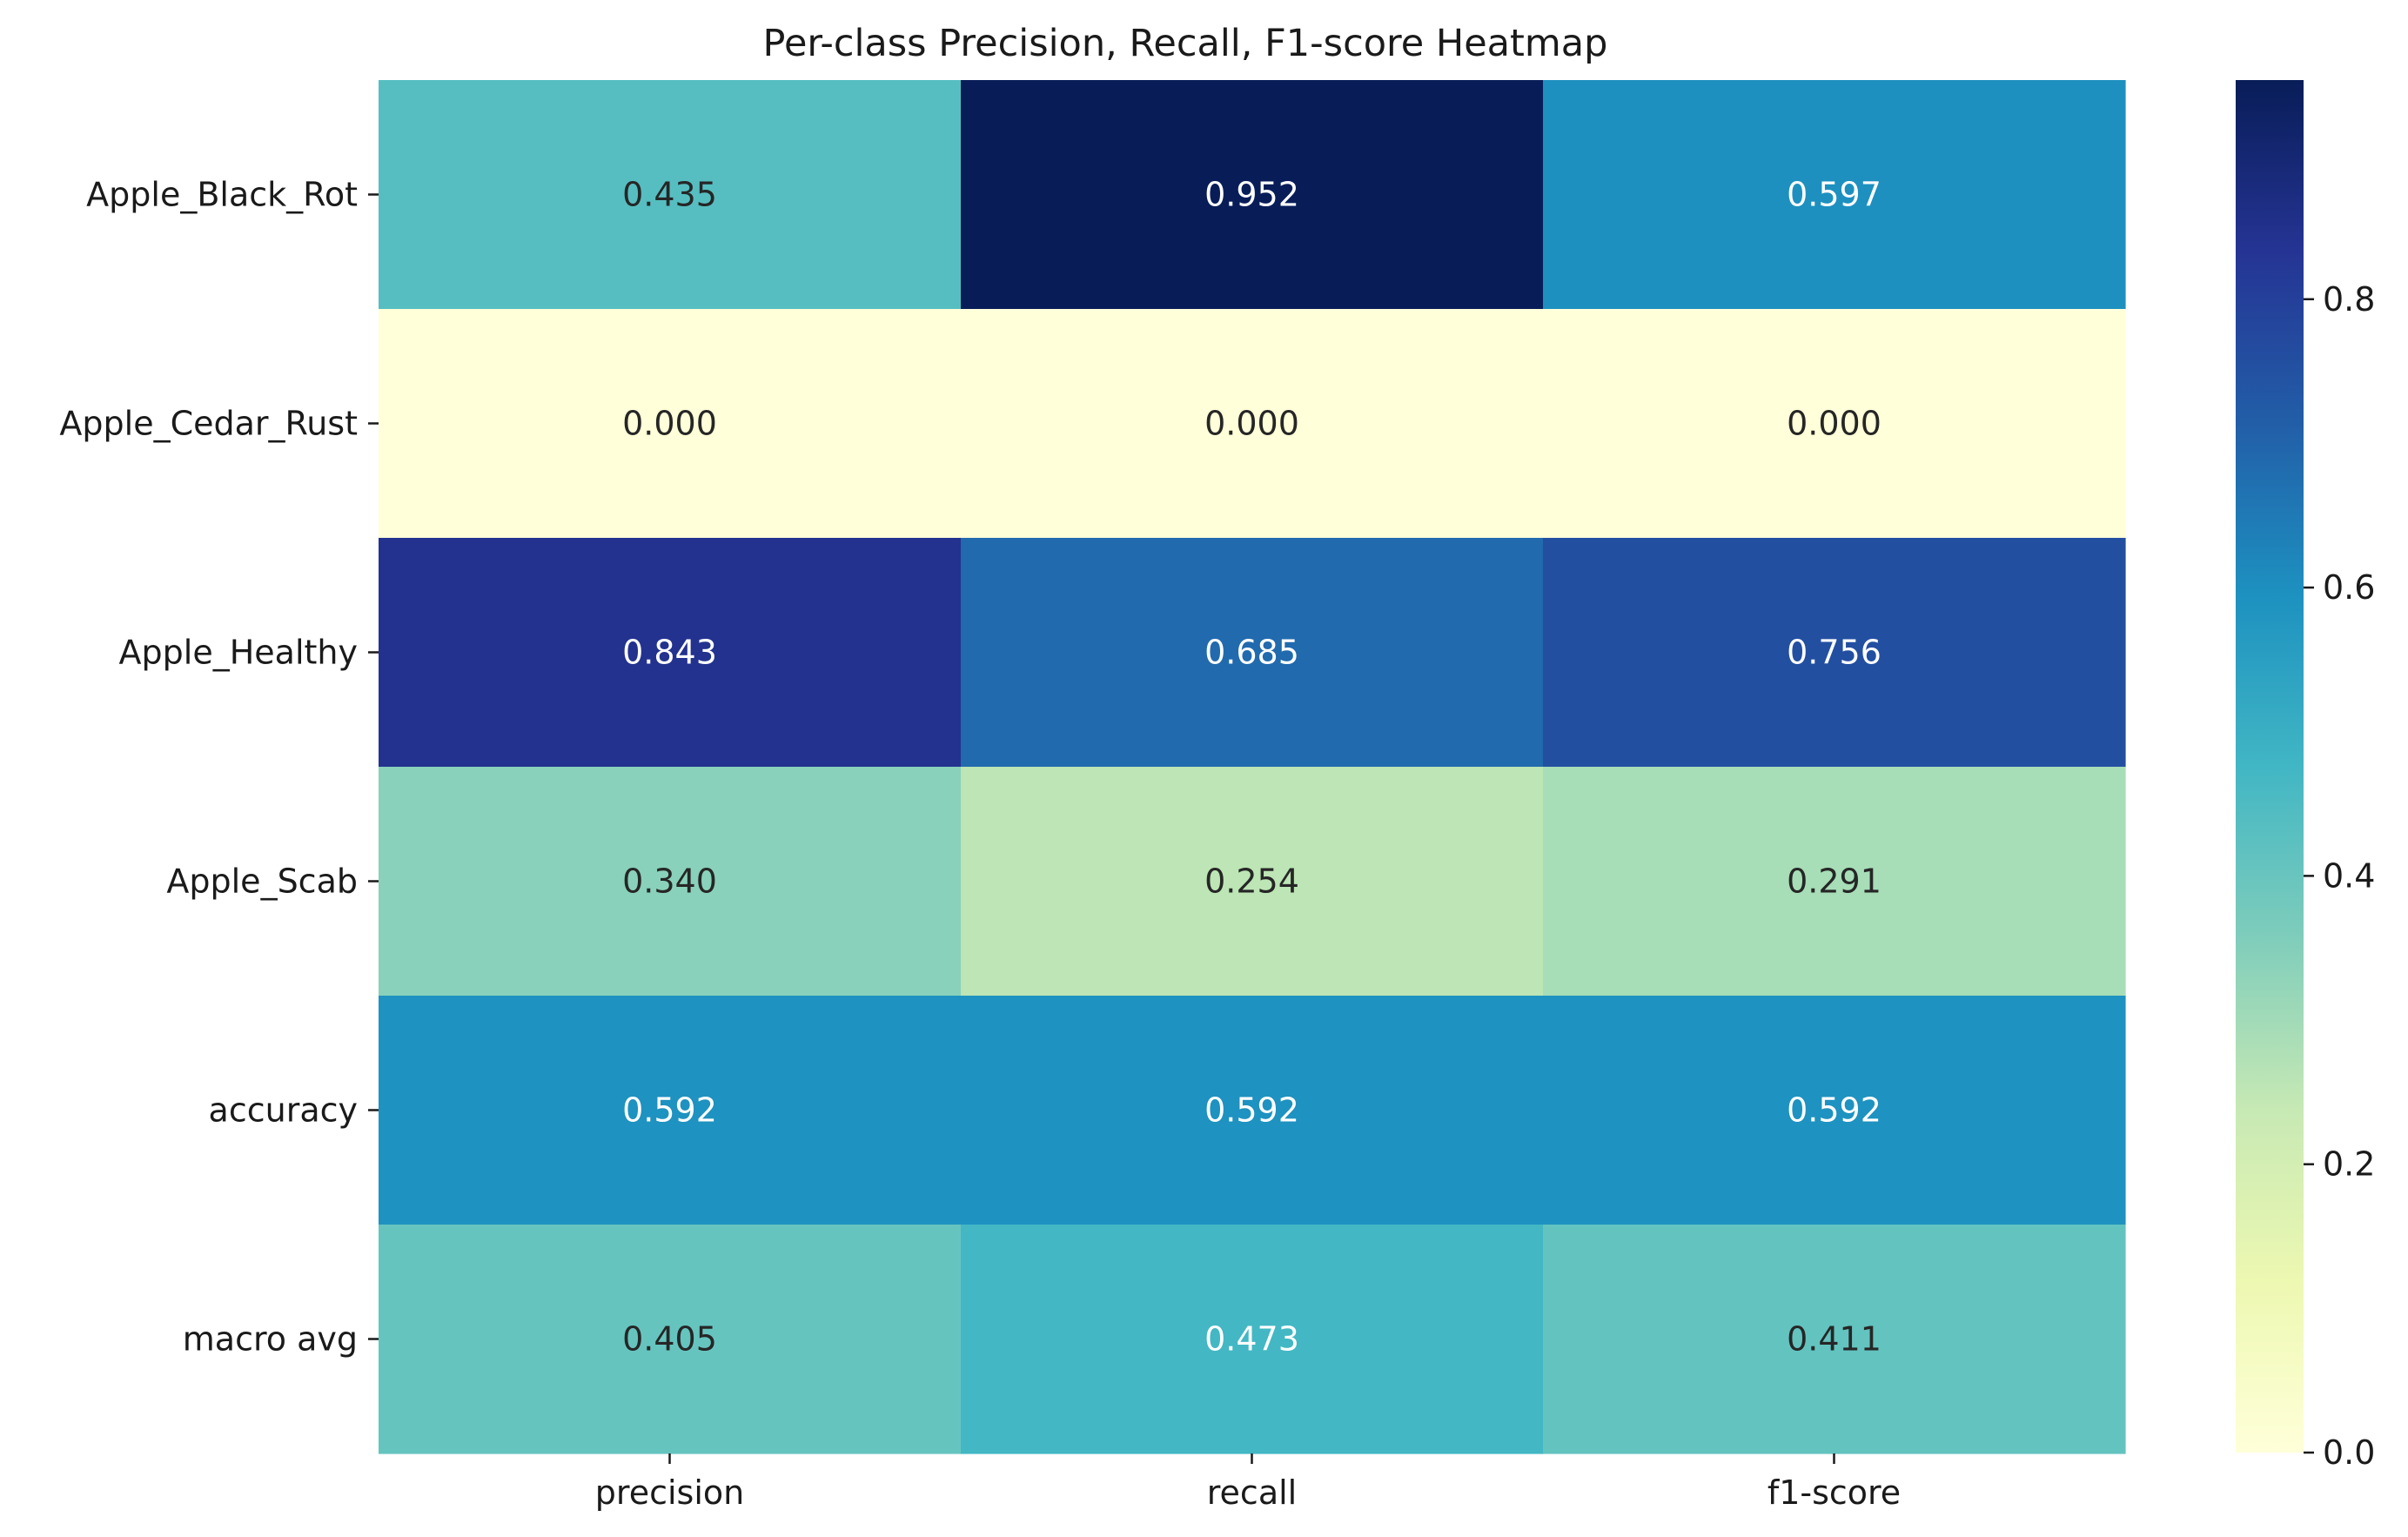 The width and height of the screenshot is (2408, 1537). I want to click on heatmap-cell-apple-healthy-f1-score, so click(1834, 653).